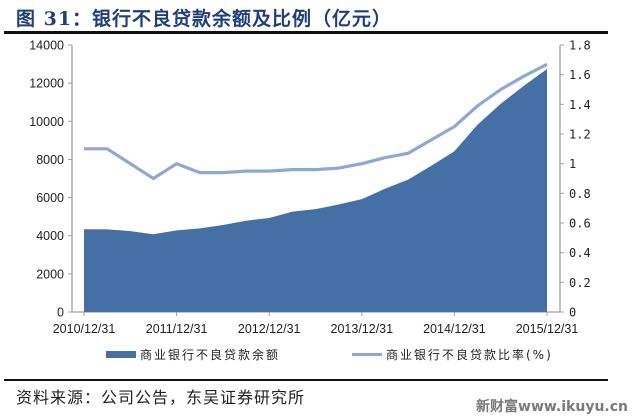 The image size is (640, 420). Describe the element at coordinates (572, 313) in the screenshot. I see `y-right-tick-label: 0` at that location.